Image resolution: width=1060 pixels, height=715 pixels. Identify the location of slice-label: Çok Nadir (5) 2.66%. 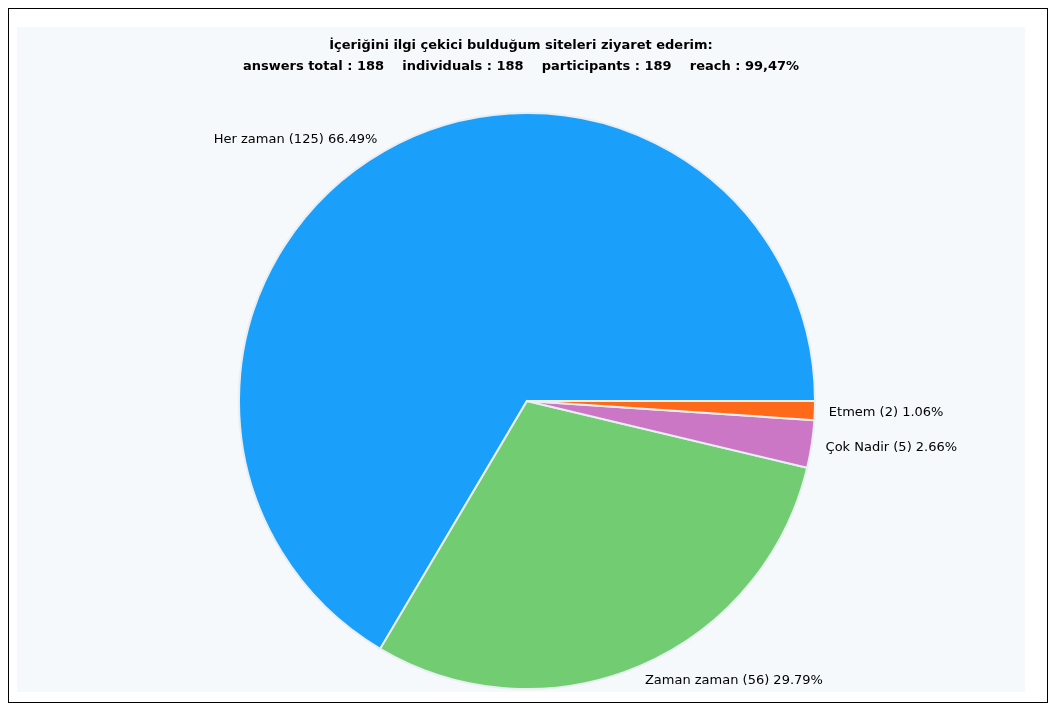
(891, 446).